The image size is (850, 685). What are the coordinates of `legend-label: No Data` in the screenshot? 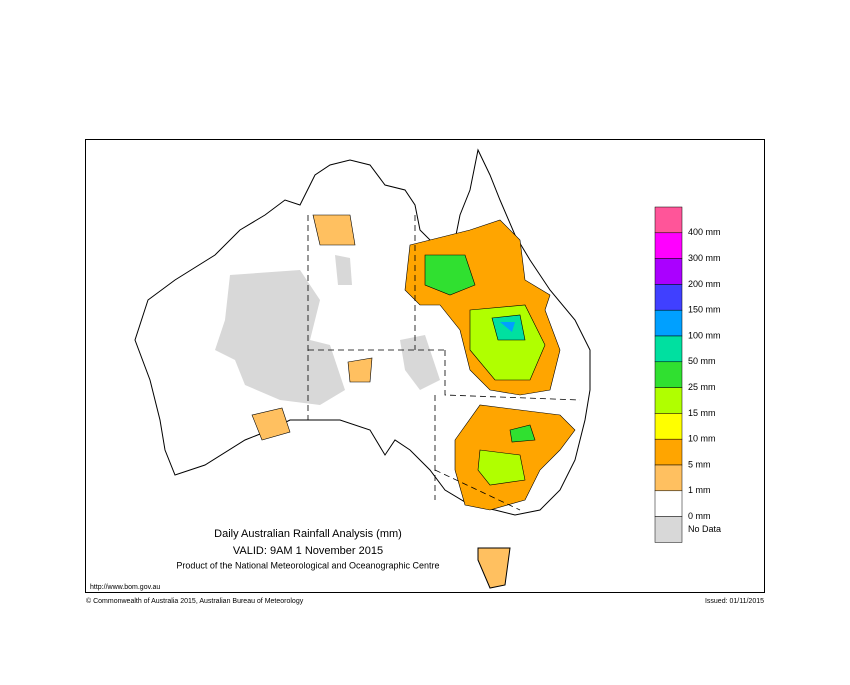 It's located at (704, 529).